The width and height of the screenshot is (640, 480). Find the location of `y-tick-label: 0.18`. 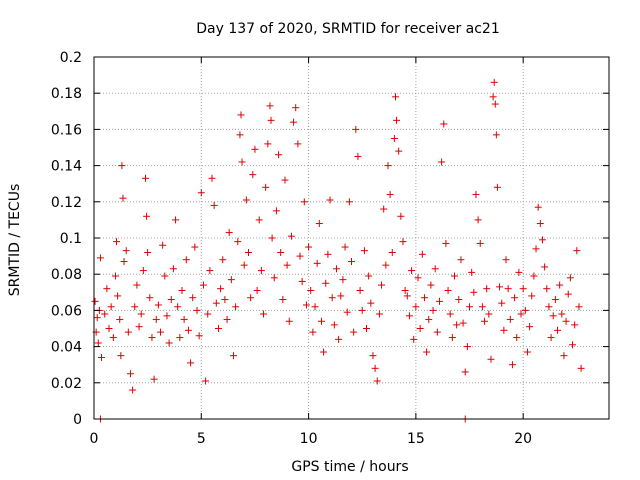

y-tick-label: 0.18 is located at coordinates (66, 94).